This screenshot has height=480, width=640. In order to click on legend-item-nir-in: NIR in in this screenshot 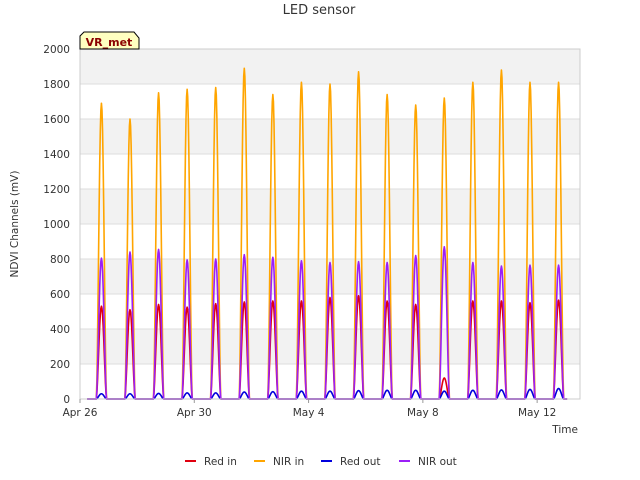, I will do `click(279, 462)`.